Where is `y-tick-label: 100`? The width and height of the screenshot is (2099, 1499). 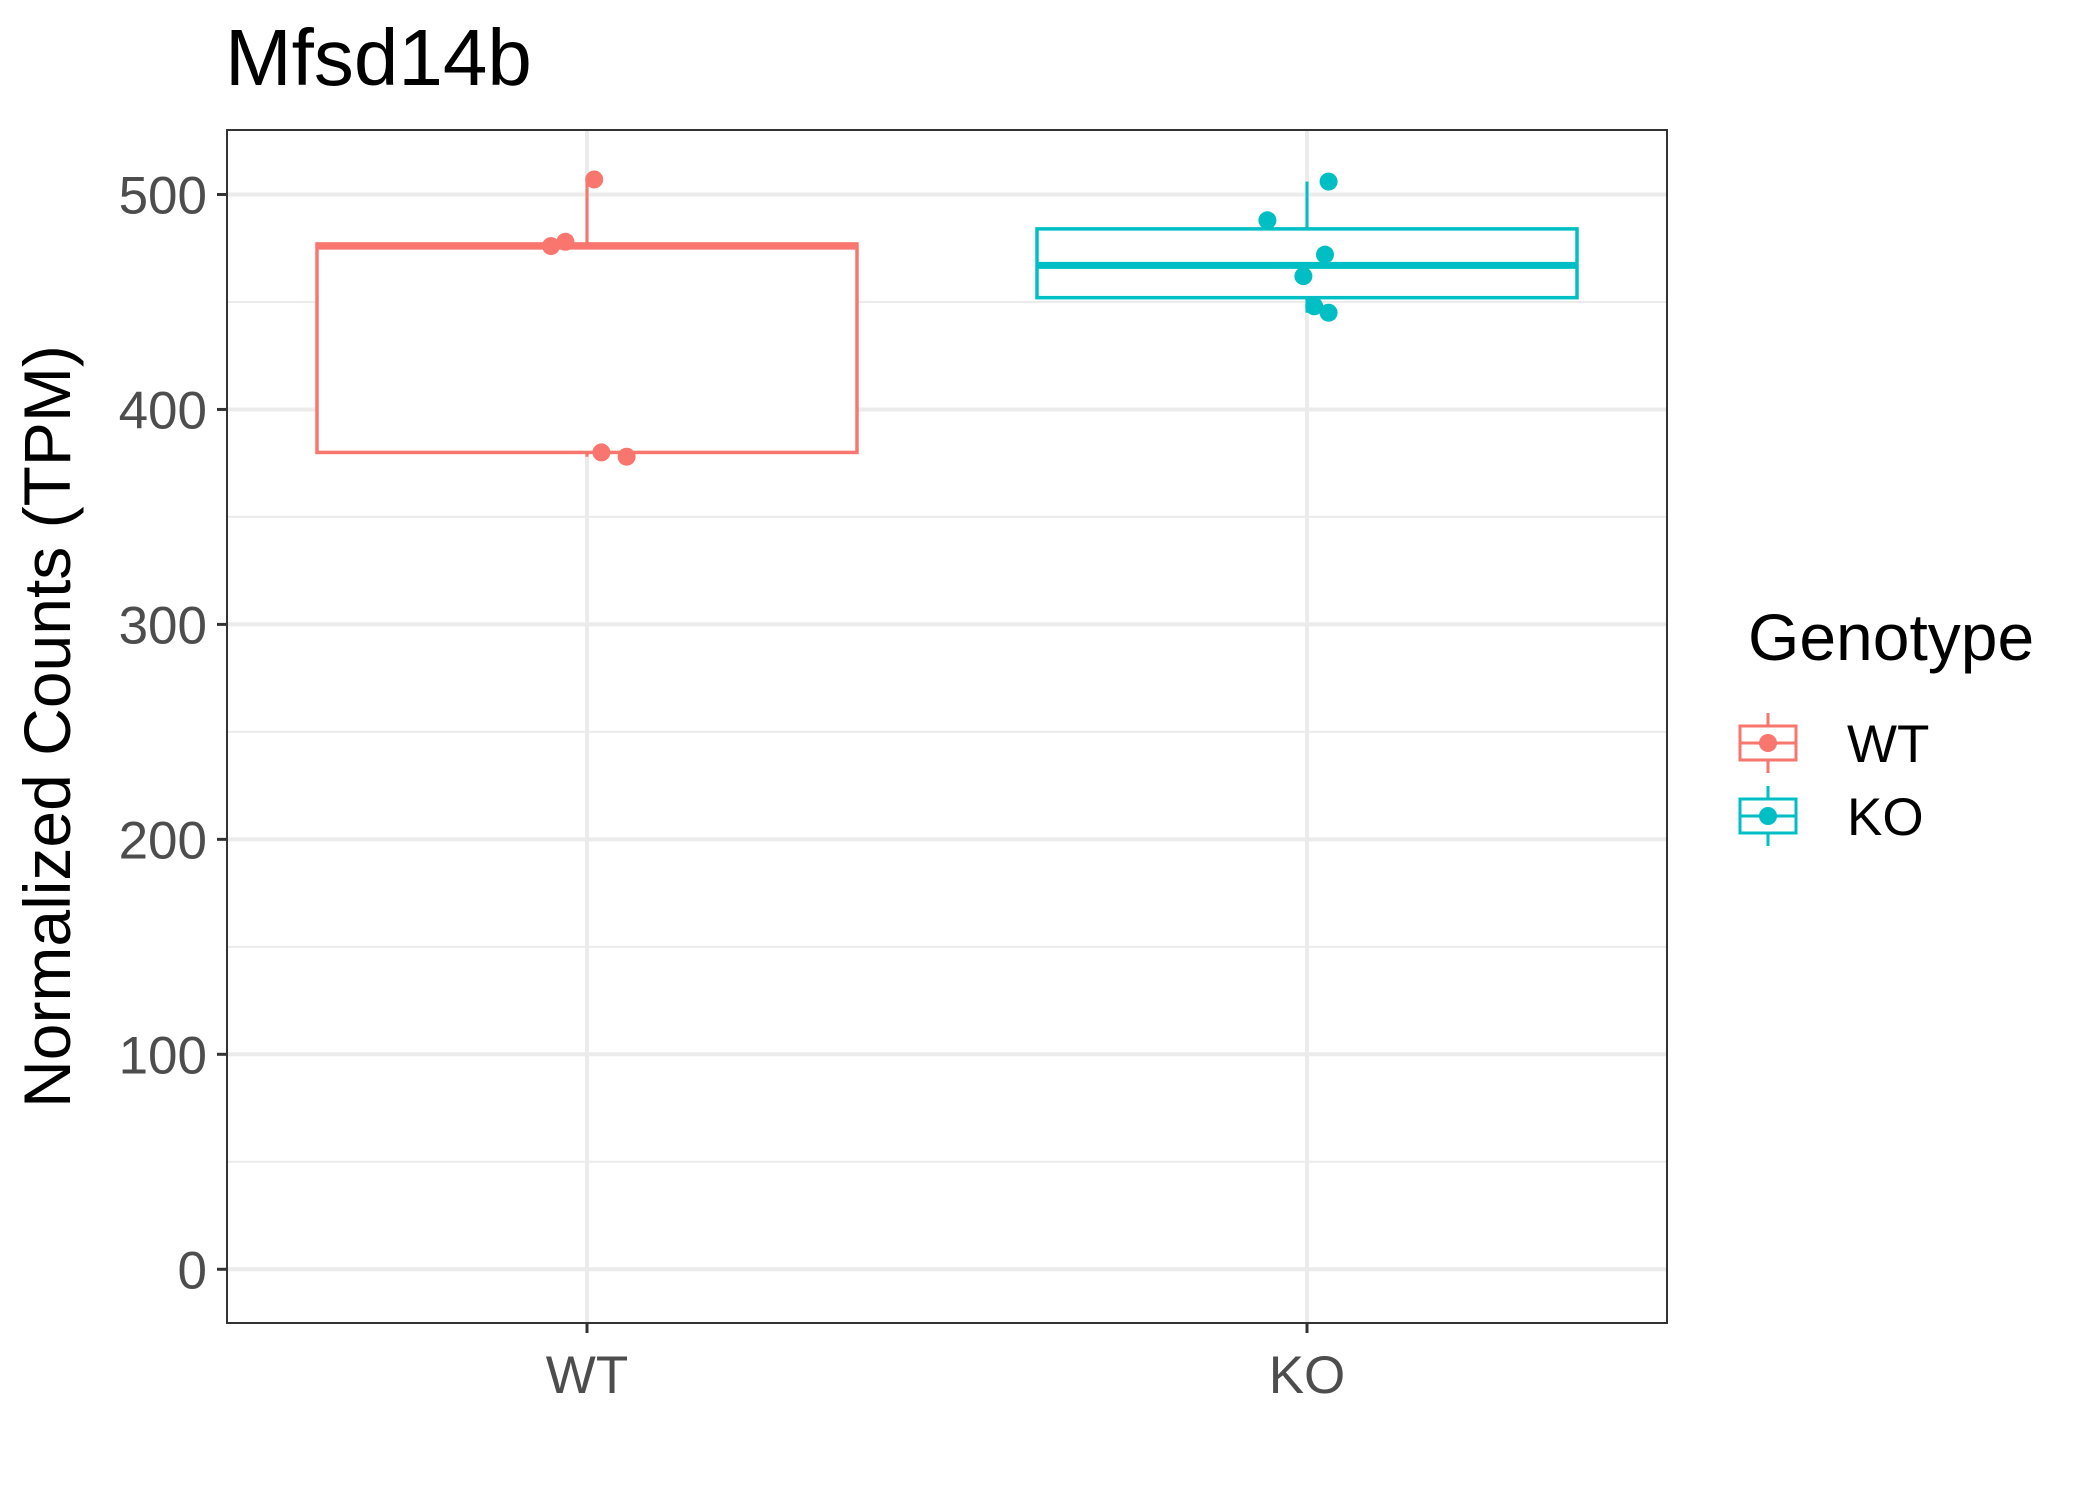
y-tick-label: 100 is located at coordinates (163, 1055).